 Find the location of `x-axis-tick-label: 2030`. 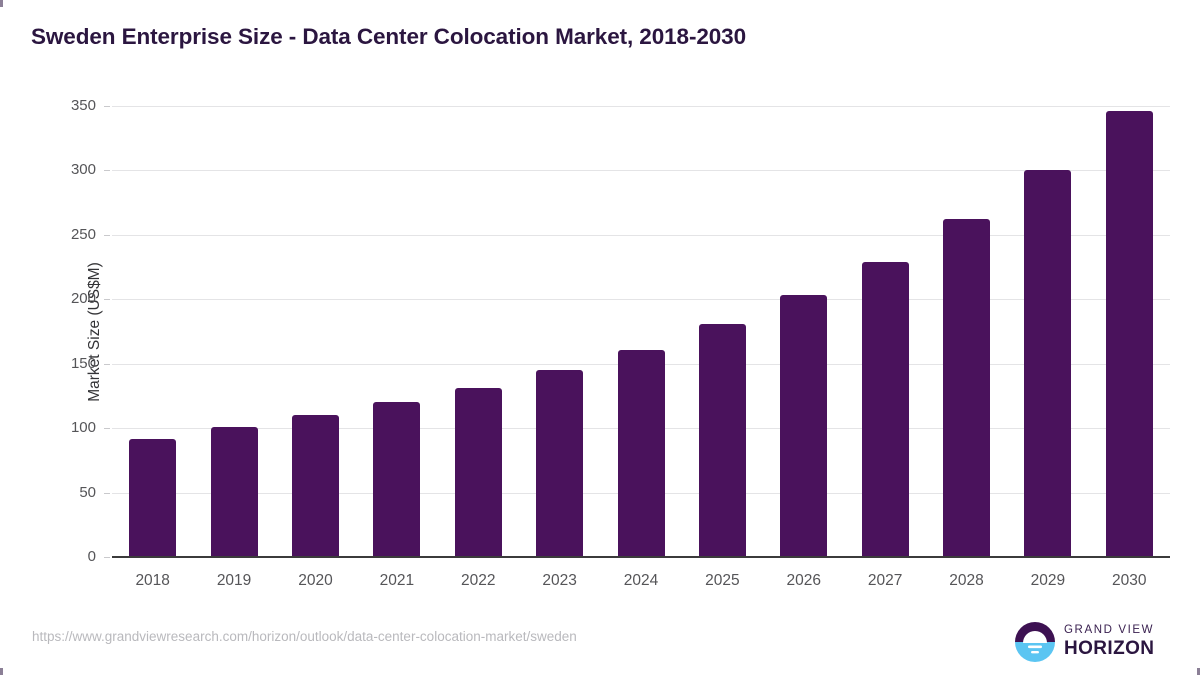

x-axis-tick-label: 2030 is located at coordinates (1129, 580).